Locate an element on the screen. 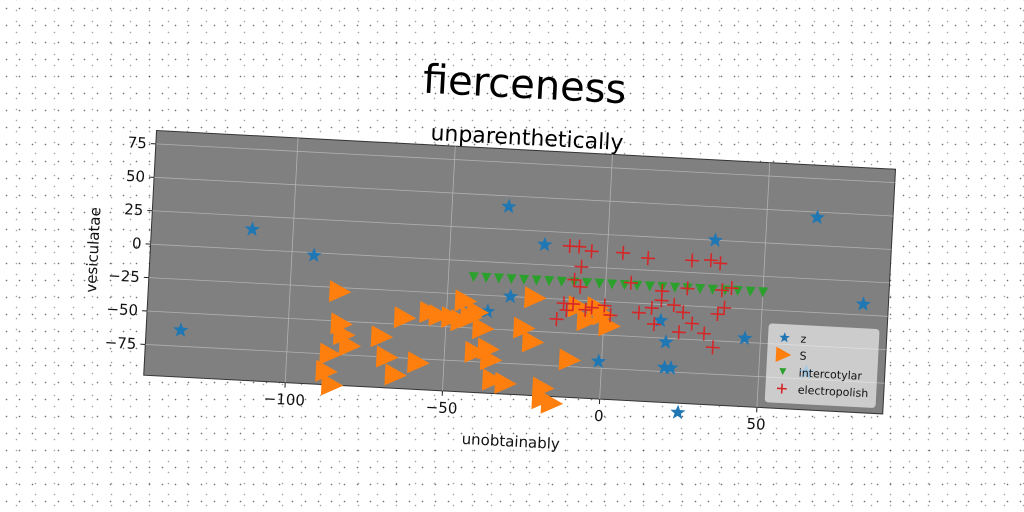  legend-label: S is located at coordinates (803, 356).